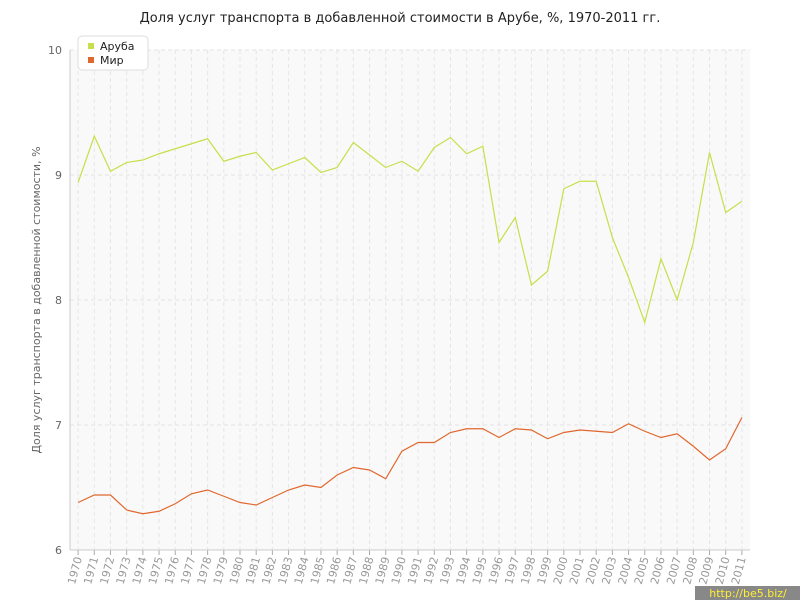  I want to click on series-line, so click(410, 466).